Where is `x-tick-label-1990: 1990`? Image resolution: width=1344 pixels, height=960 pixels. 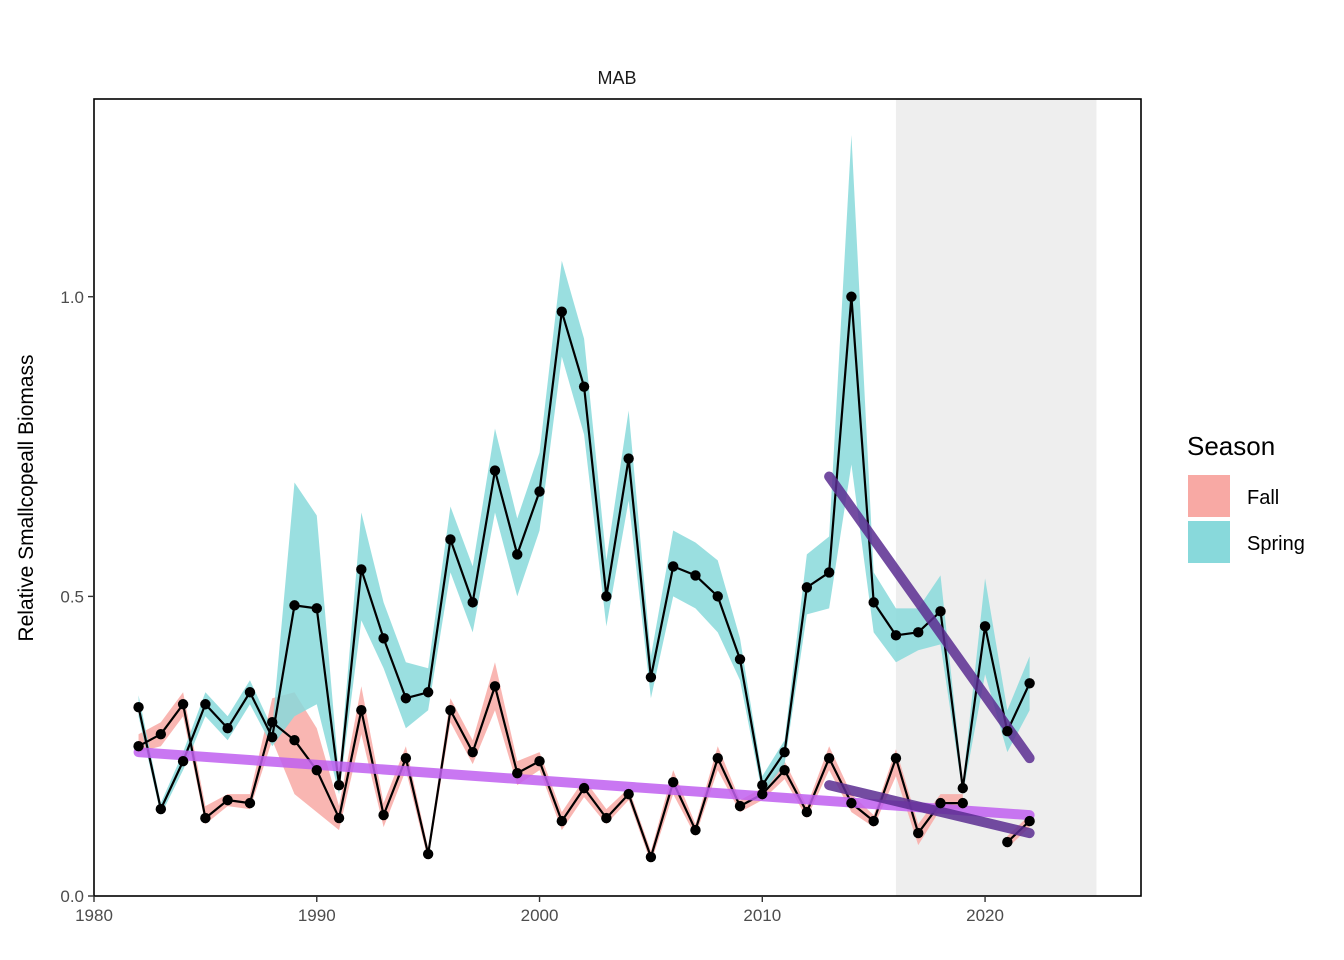
x-tick-label-1990: 1990 is located at coordinates (317, 915).